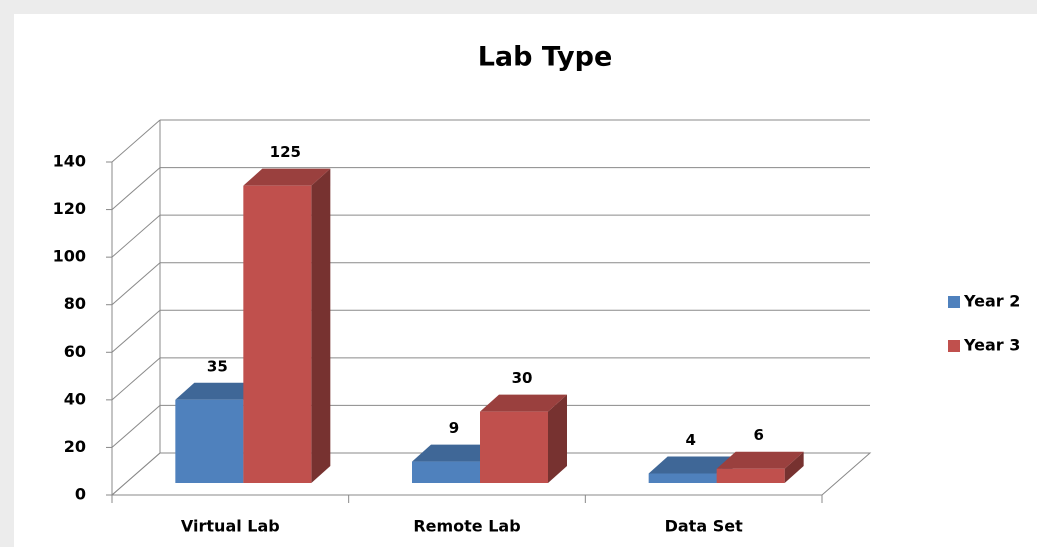 Image resolution: width=1037 pixels, height=547 pixels. What do you see at coordinates (75, 351) in the screenshot?
I see `y-tick-label: 60` at bounding box center [75, 351].